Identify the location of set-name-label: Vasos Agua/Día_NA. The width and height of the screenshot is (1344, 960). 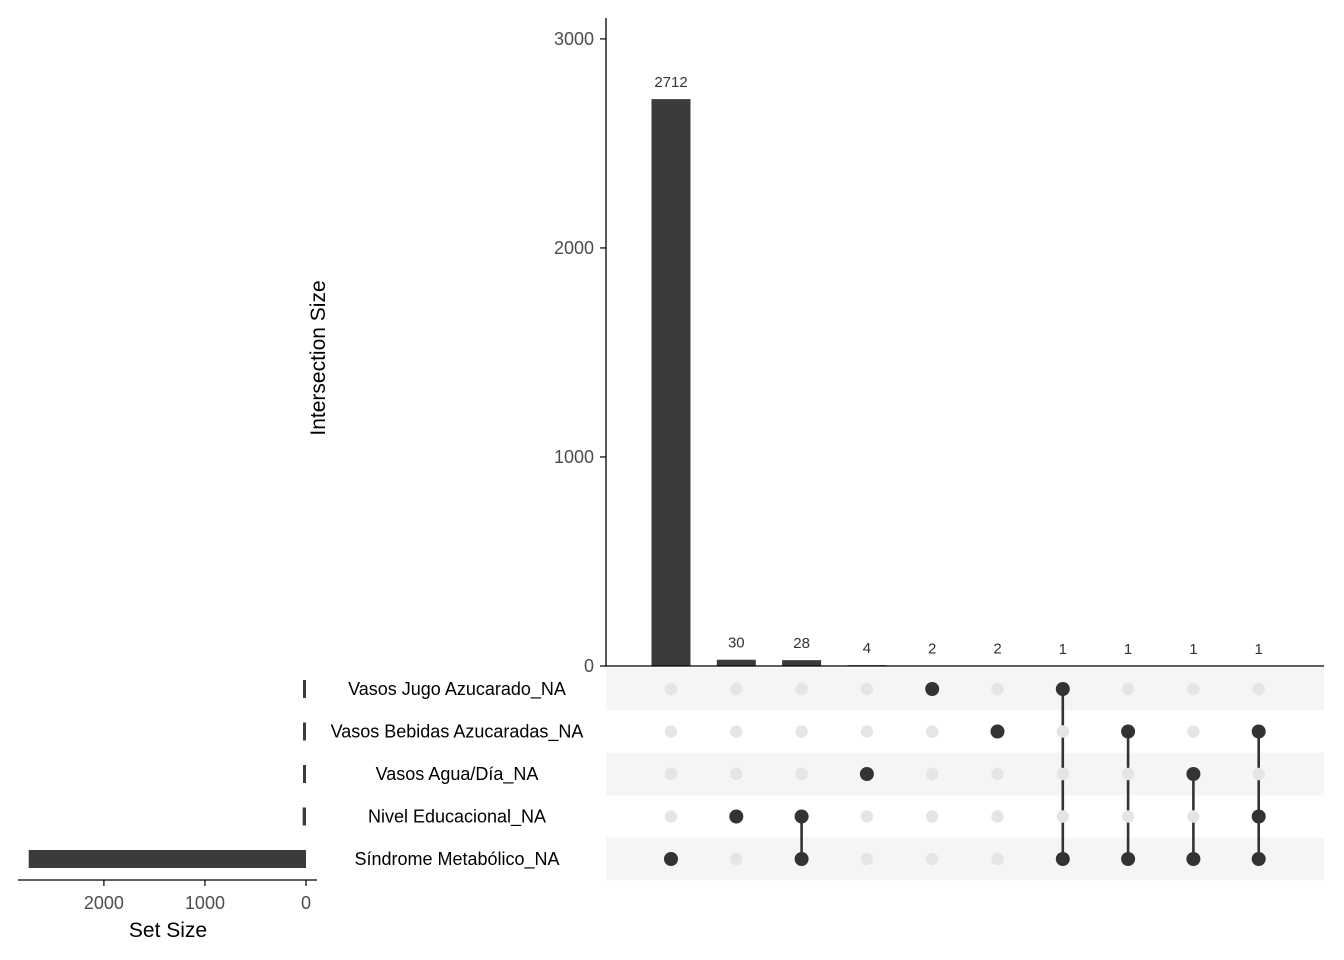
(457, 774).